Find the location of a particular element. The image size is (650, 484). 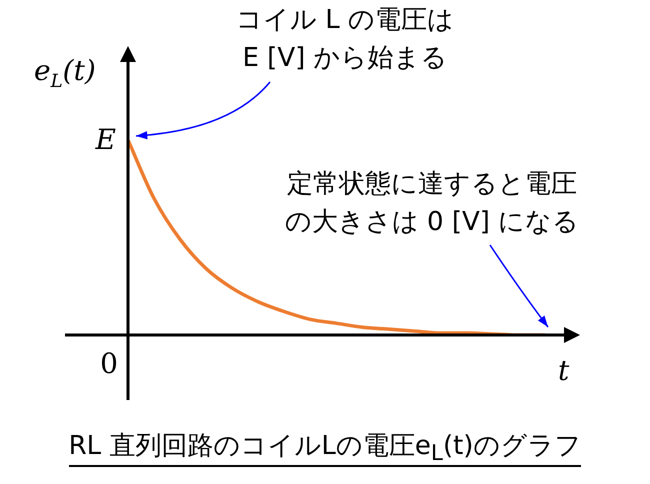

text: 0 is located at coordinates (109, 363).